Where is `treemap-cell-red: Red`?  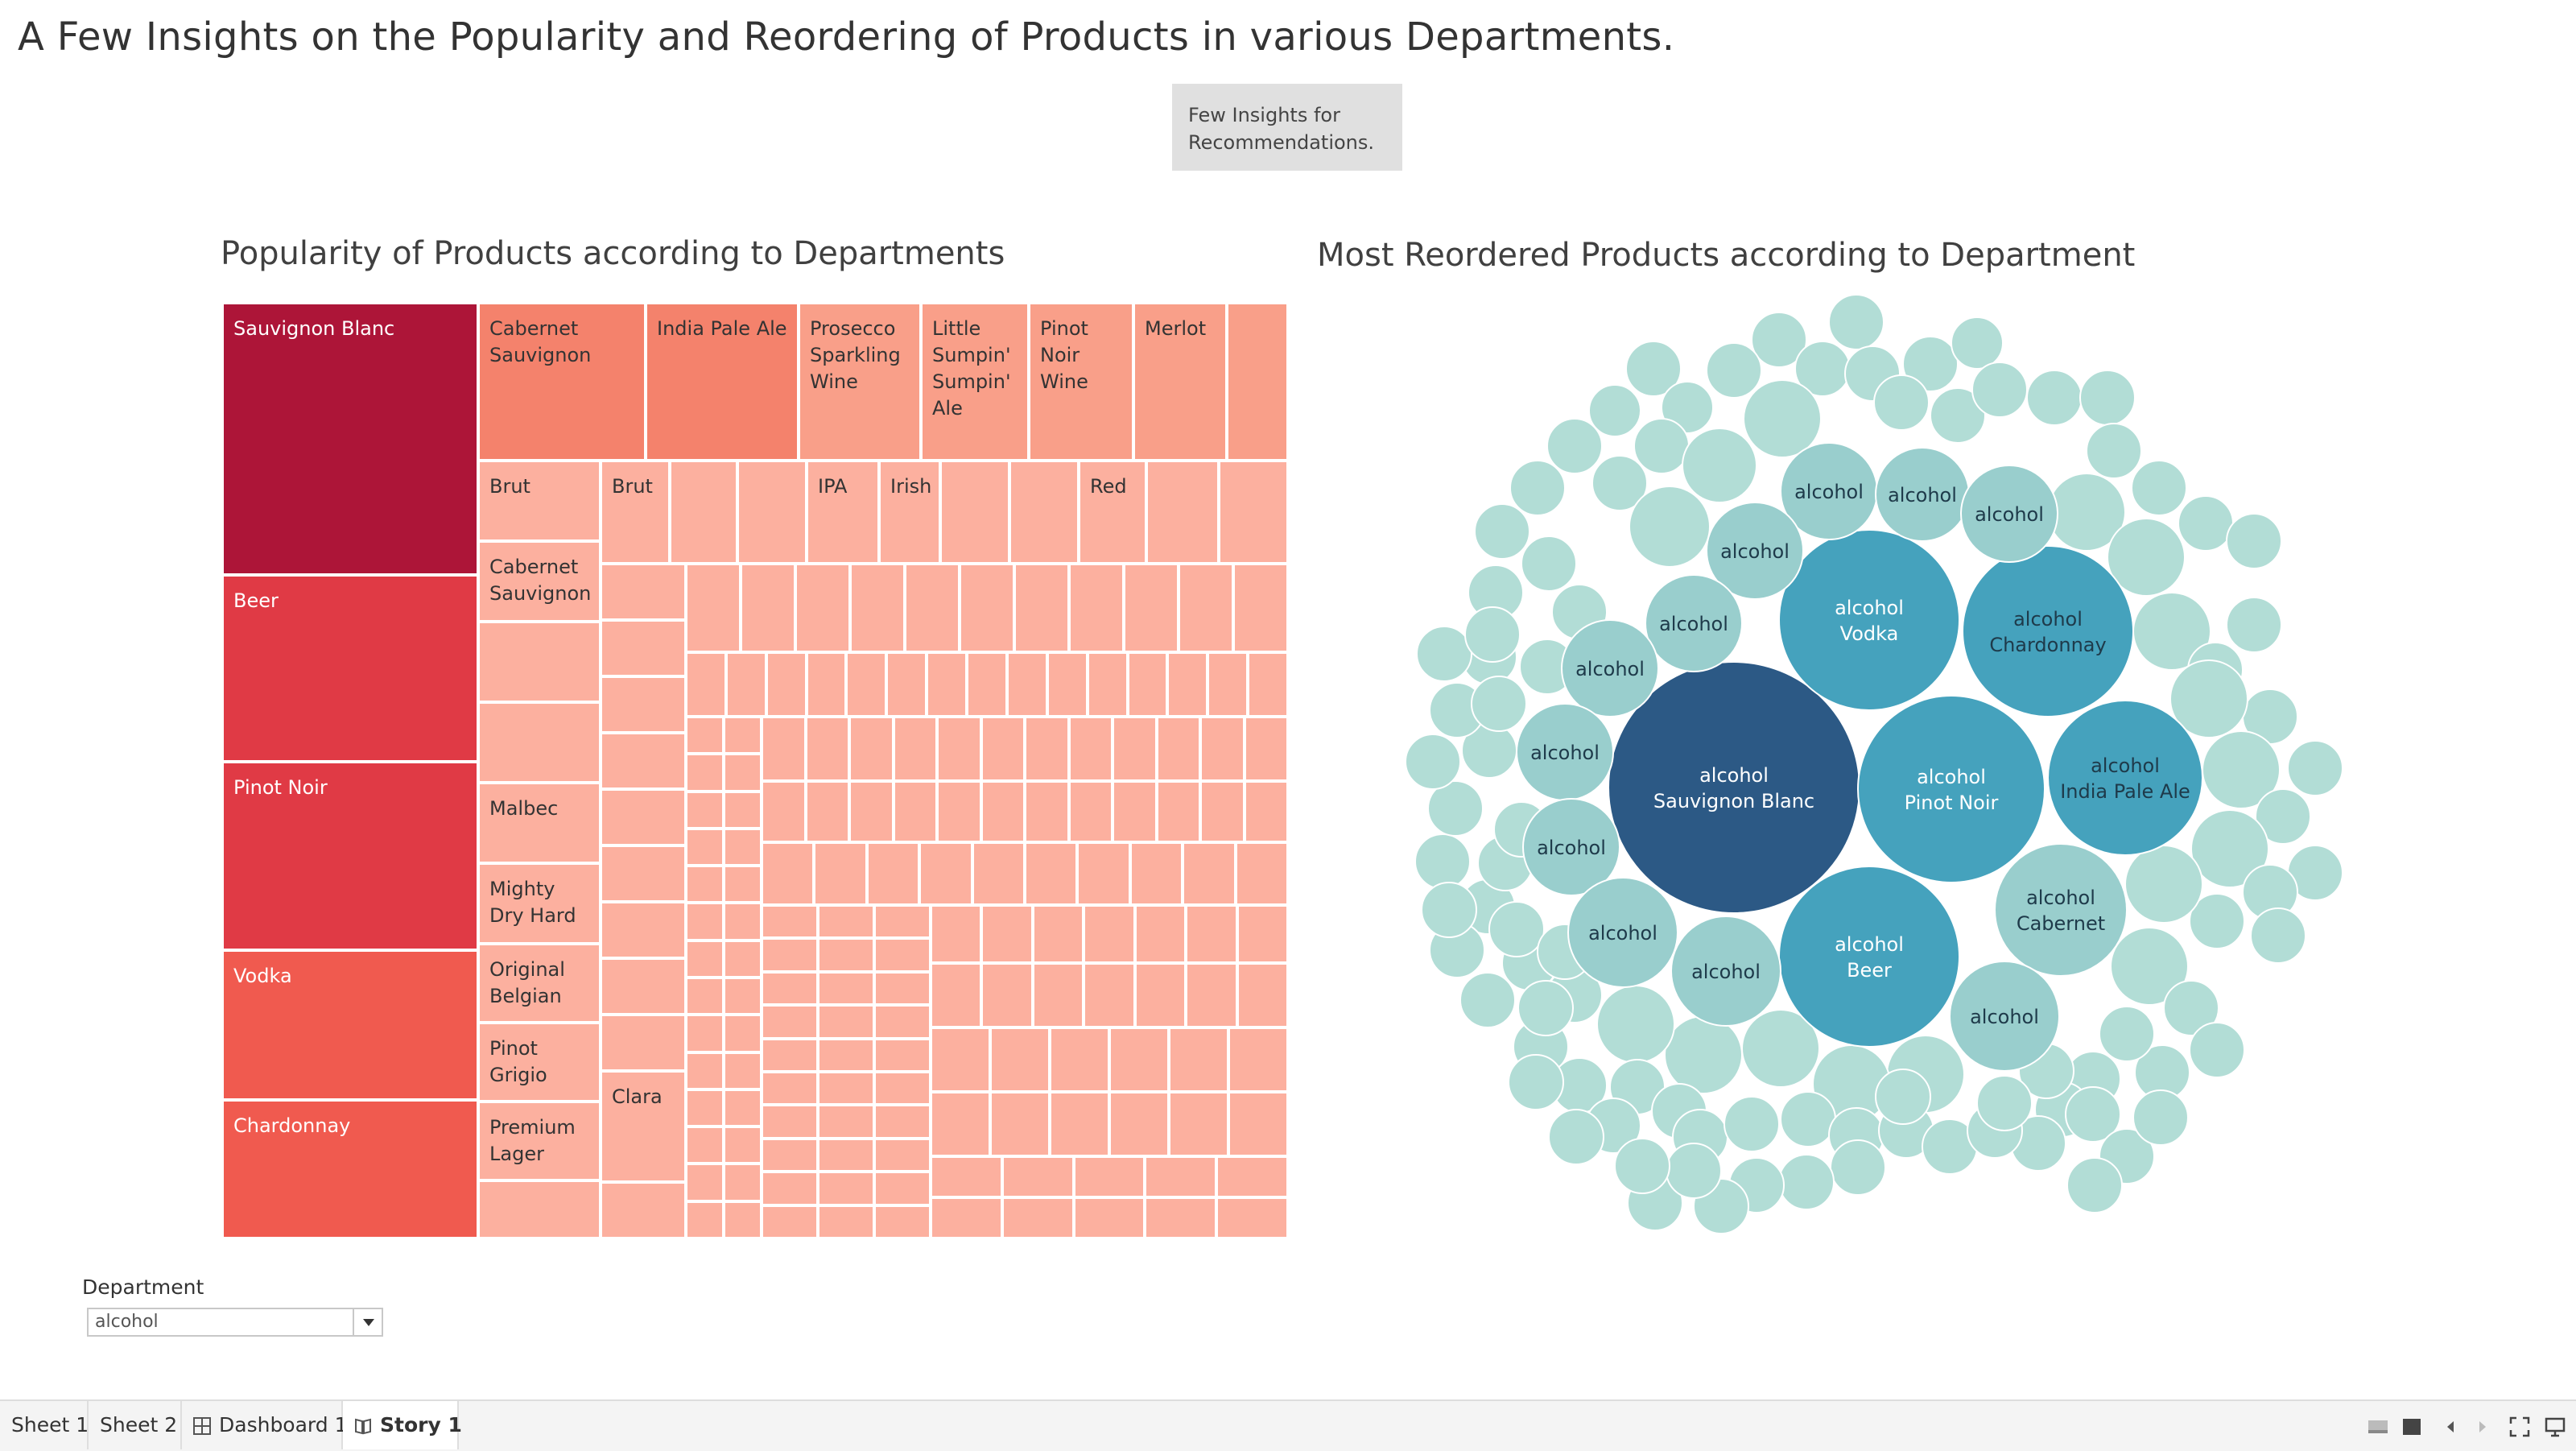 treemap-cell-red: Red is located at coordinates (1112, 512).